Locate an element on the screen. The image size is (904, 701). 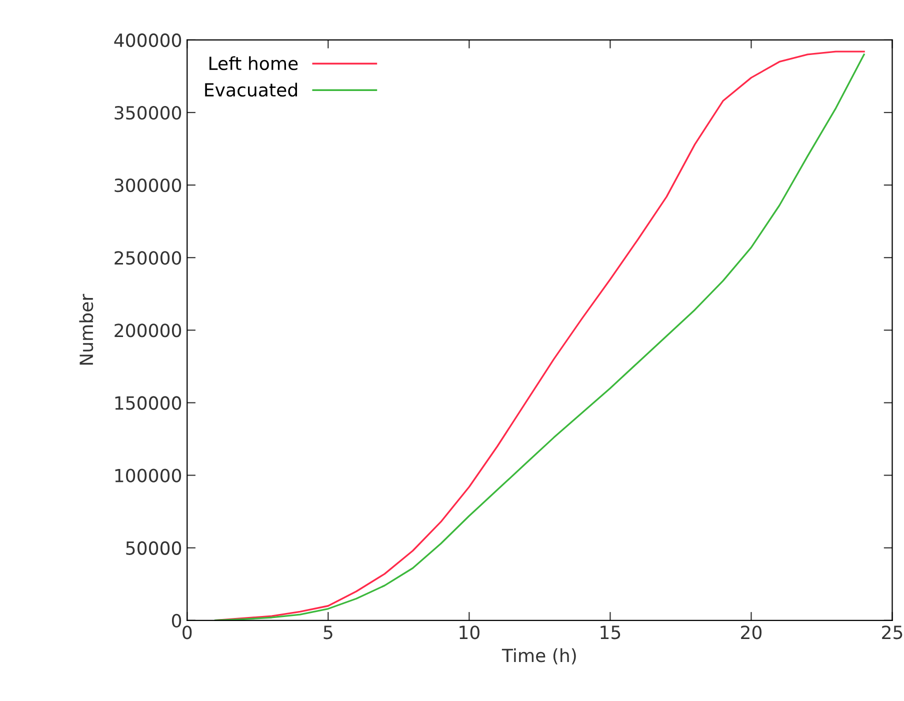
y-axis-title: Number is located at coordinates (86, 329).